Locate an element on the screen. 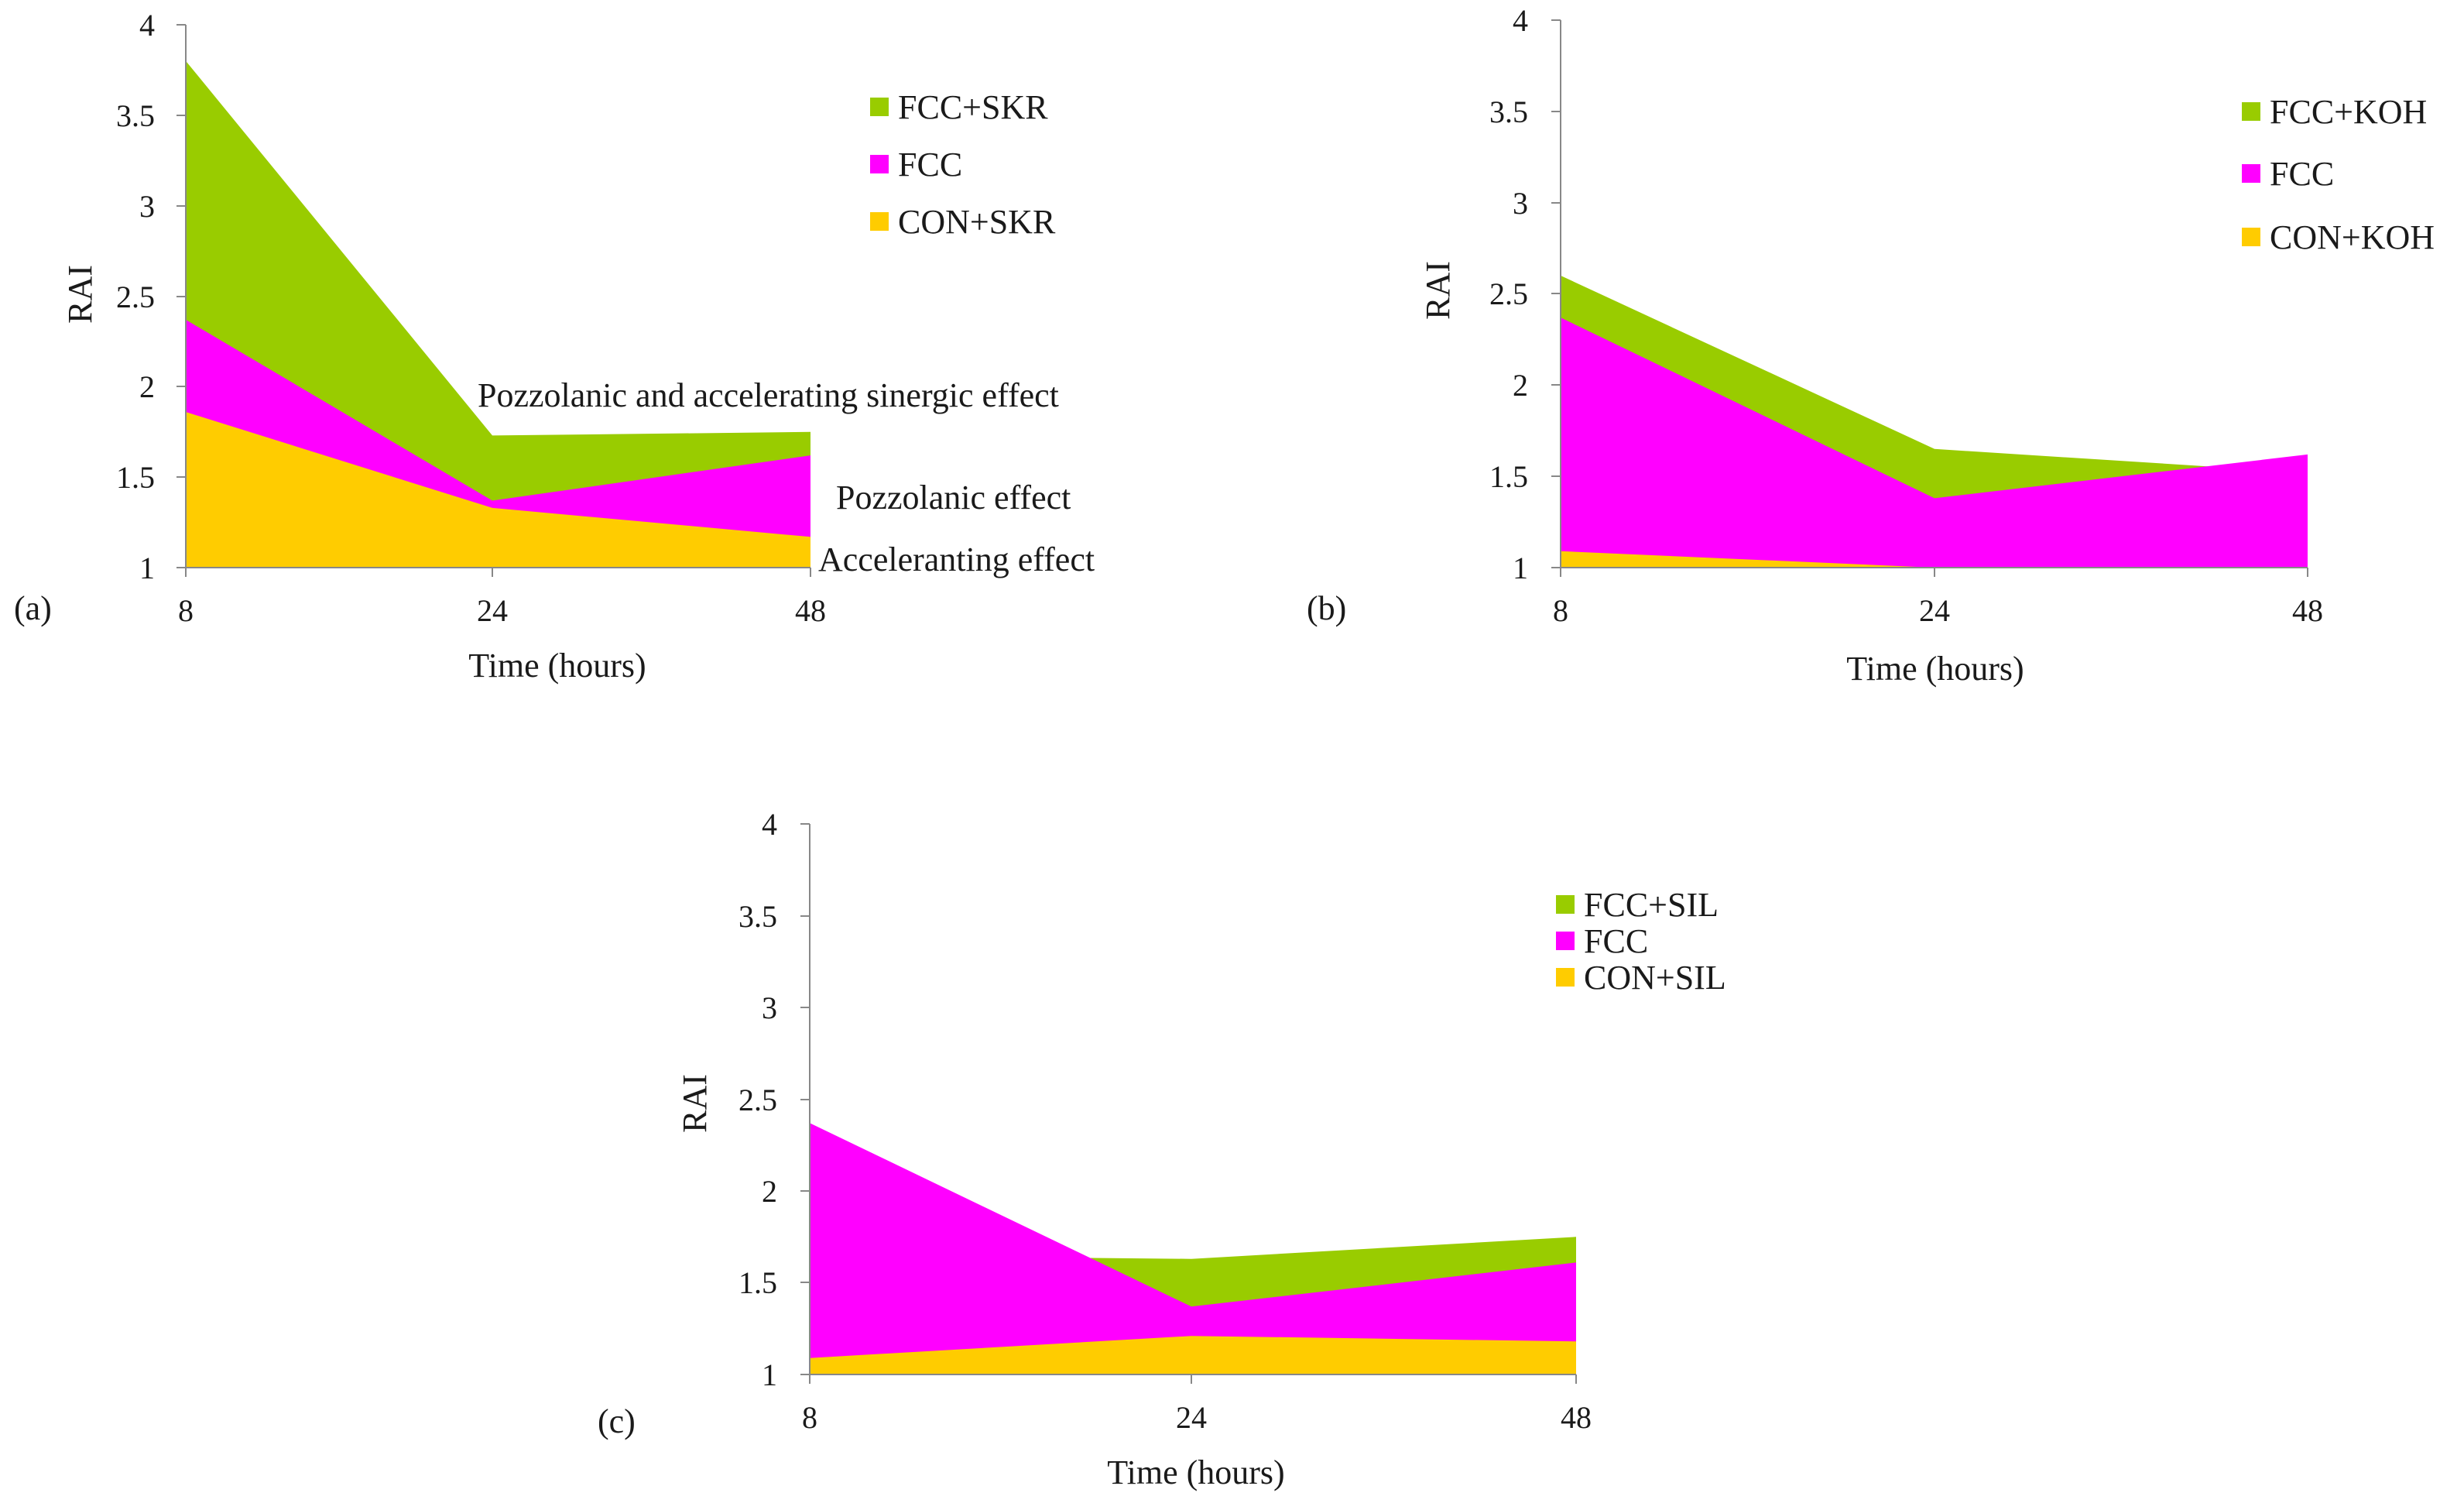  areas-b is located at coordinates (1934, 421).